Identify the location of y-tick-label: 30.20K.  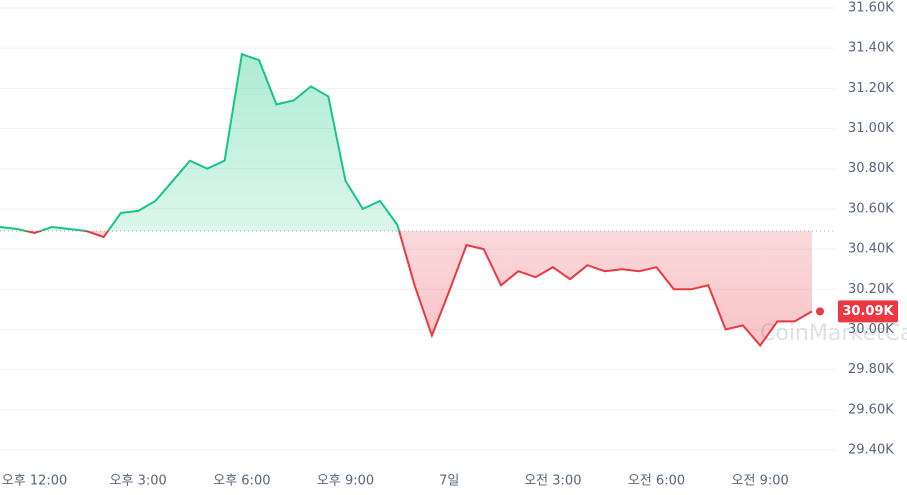
(871, 289).